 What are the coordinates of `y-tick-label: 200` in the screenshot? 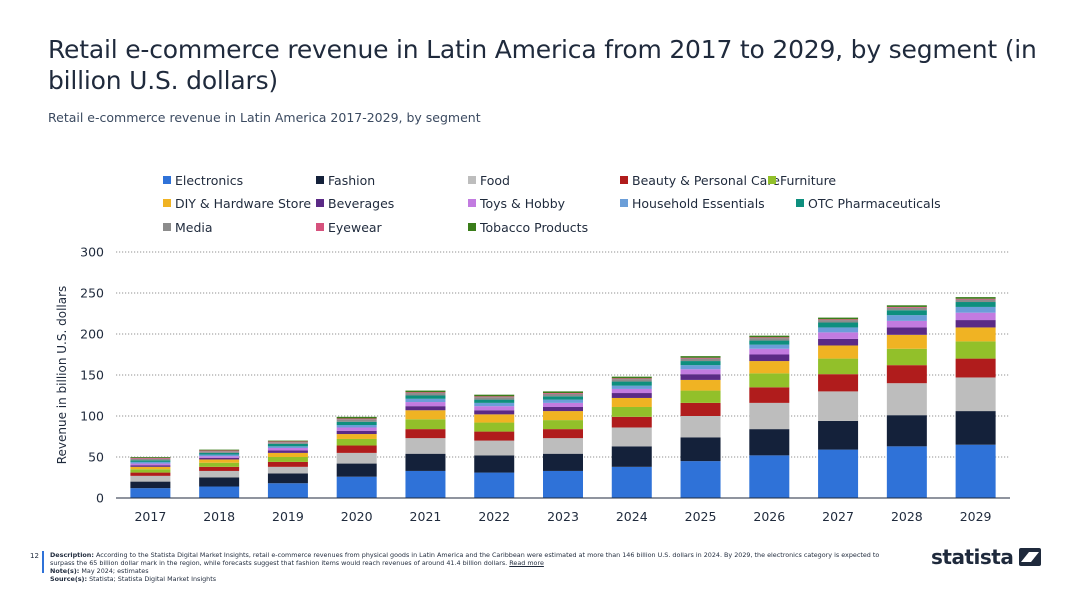 It's located at (92, 334).